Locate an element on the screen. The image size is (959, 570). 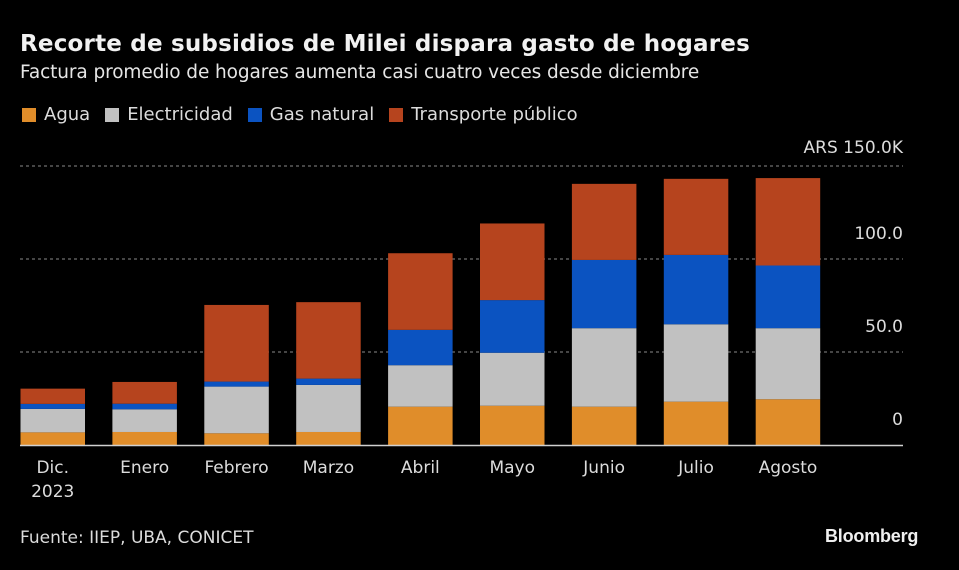
y-tick-label: 100.0 is located at coordinates (878, 234).